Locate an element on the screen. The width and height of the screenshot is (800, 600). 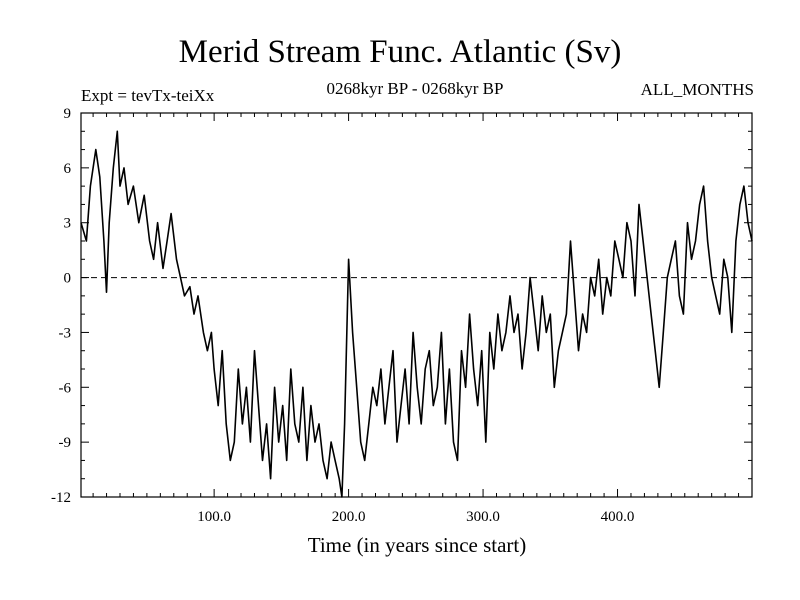
y-tick-label: -12 is located at coordinates (61, 498).